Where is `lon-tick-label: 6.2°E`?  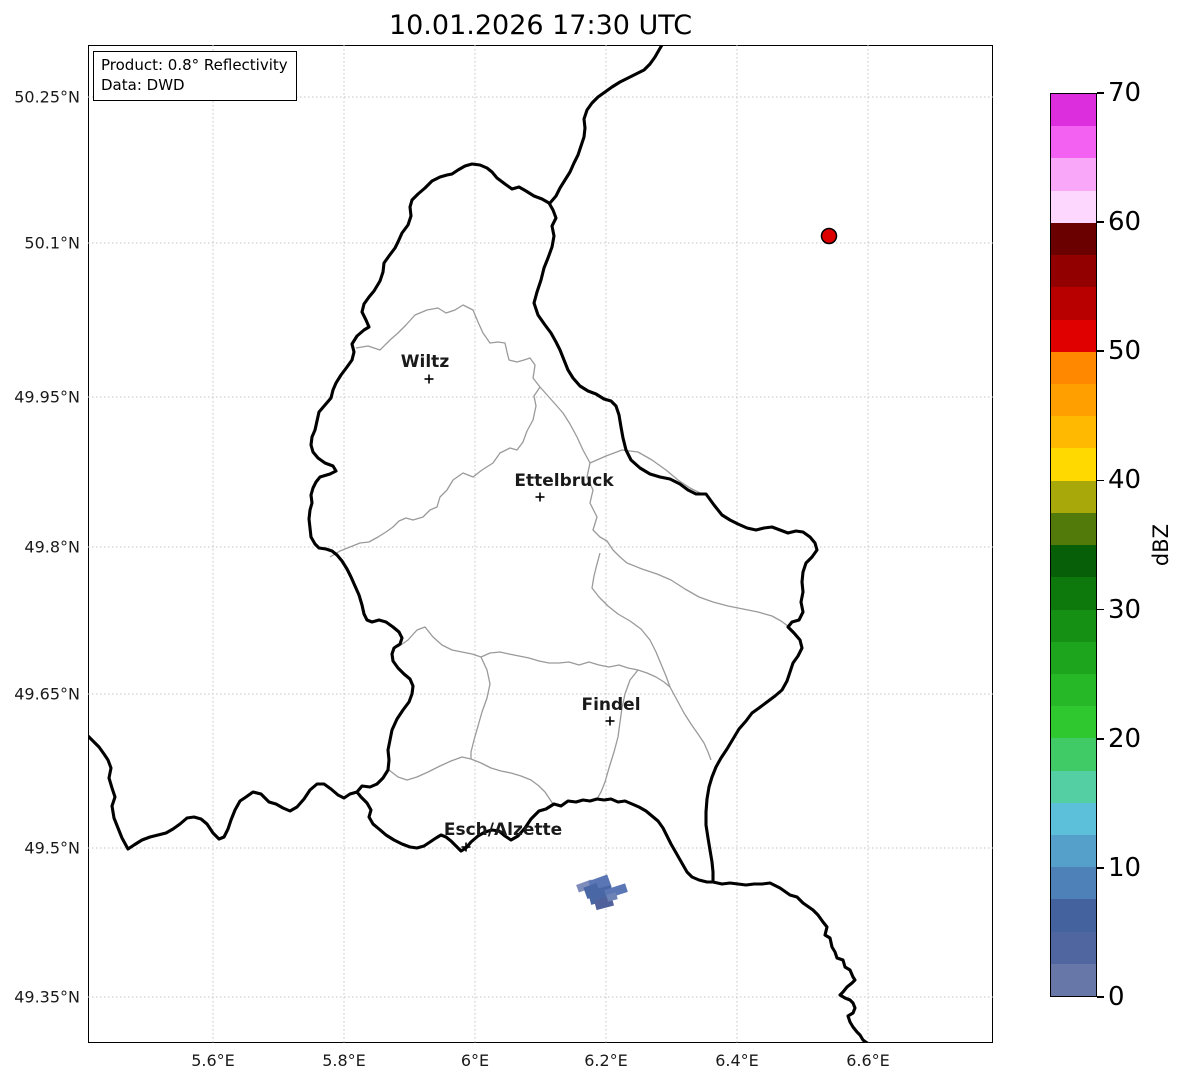
lon-tick-label: 6.2°E is located at coordinates (606, 1060).